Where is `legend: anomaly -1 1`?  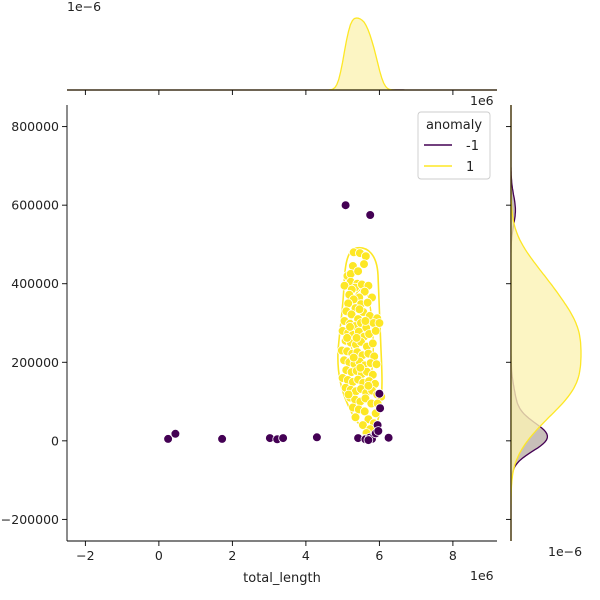
legend: anomaly -1 1 is located at coordinates (454, 145).